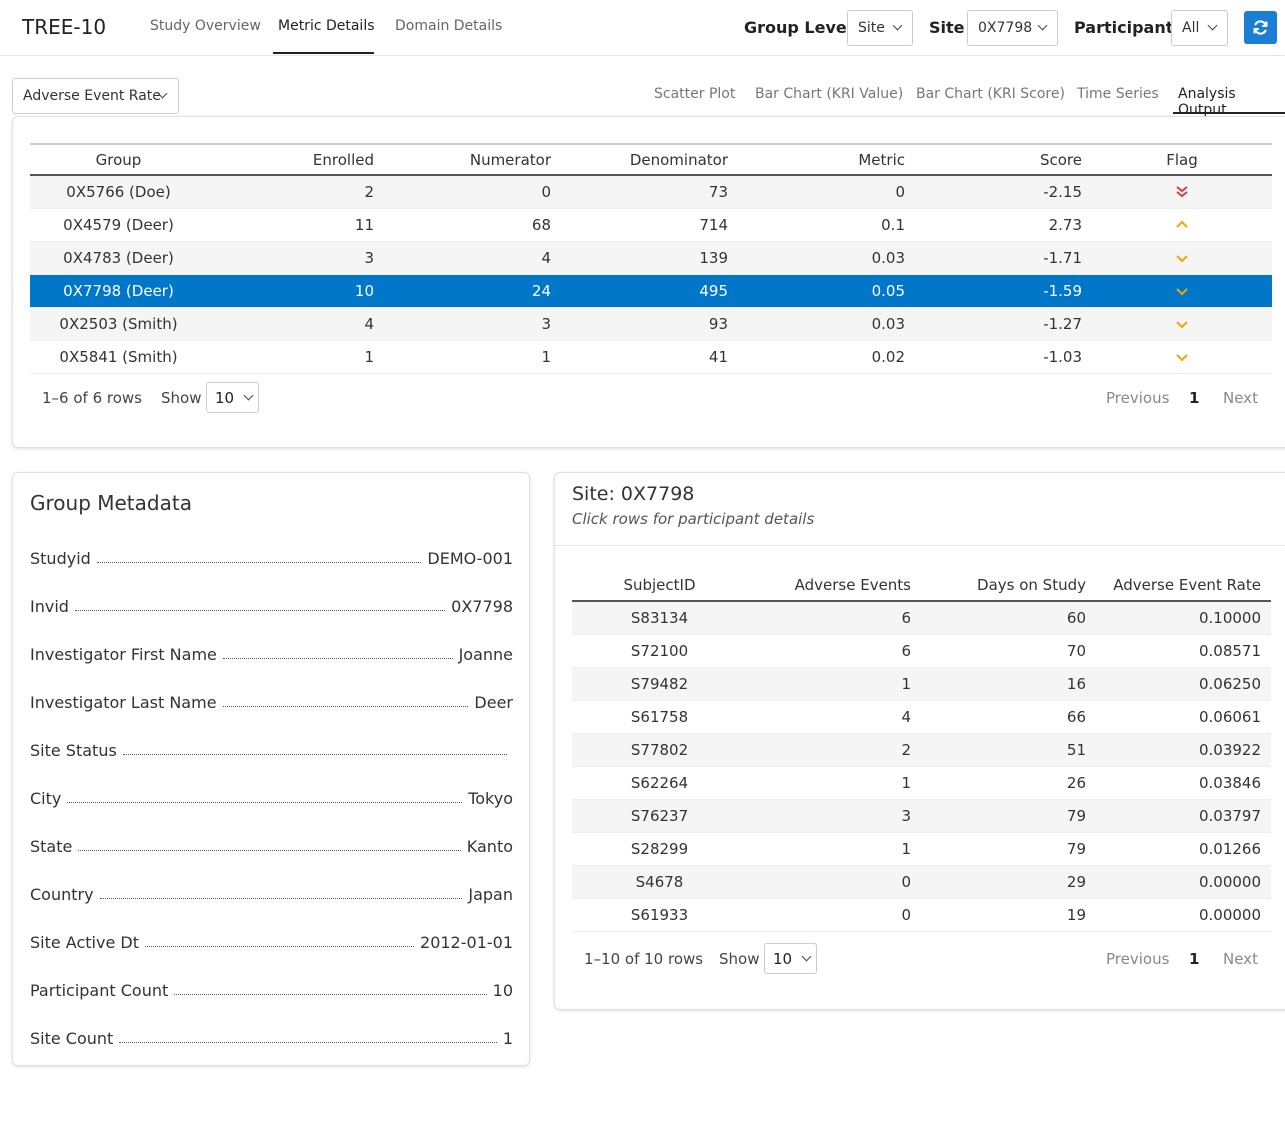 This screenshot has width=1285, height=1138. What do you see at coordinates (1012, 28) in the screenshot?
I see `site-select: 0X7798` at bounding box center [1012, 28].